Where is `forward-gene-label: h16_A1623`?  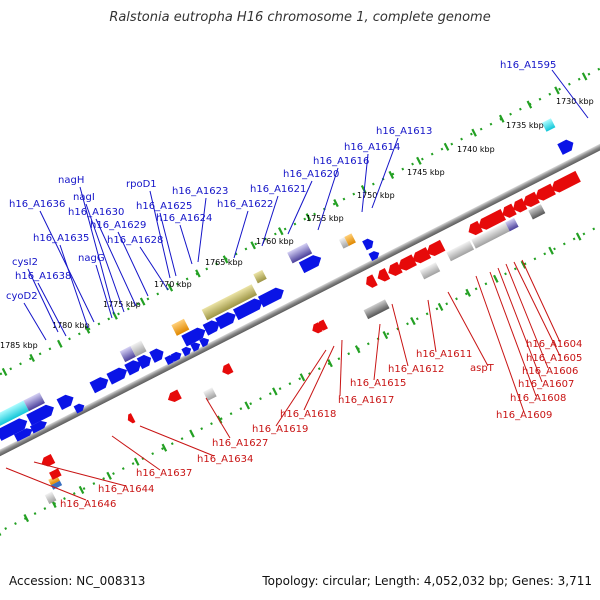
forward-gene-label: h16_A1623 is located at coordinates (200, 191).